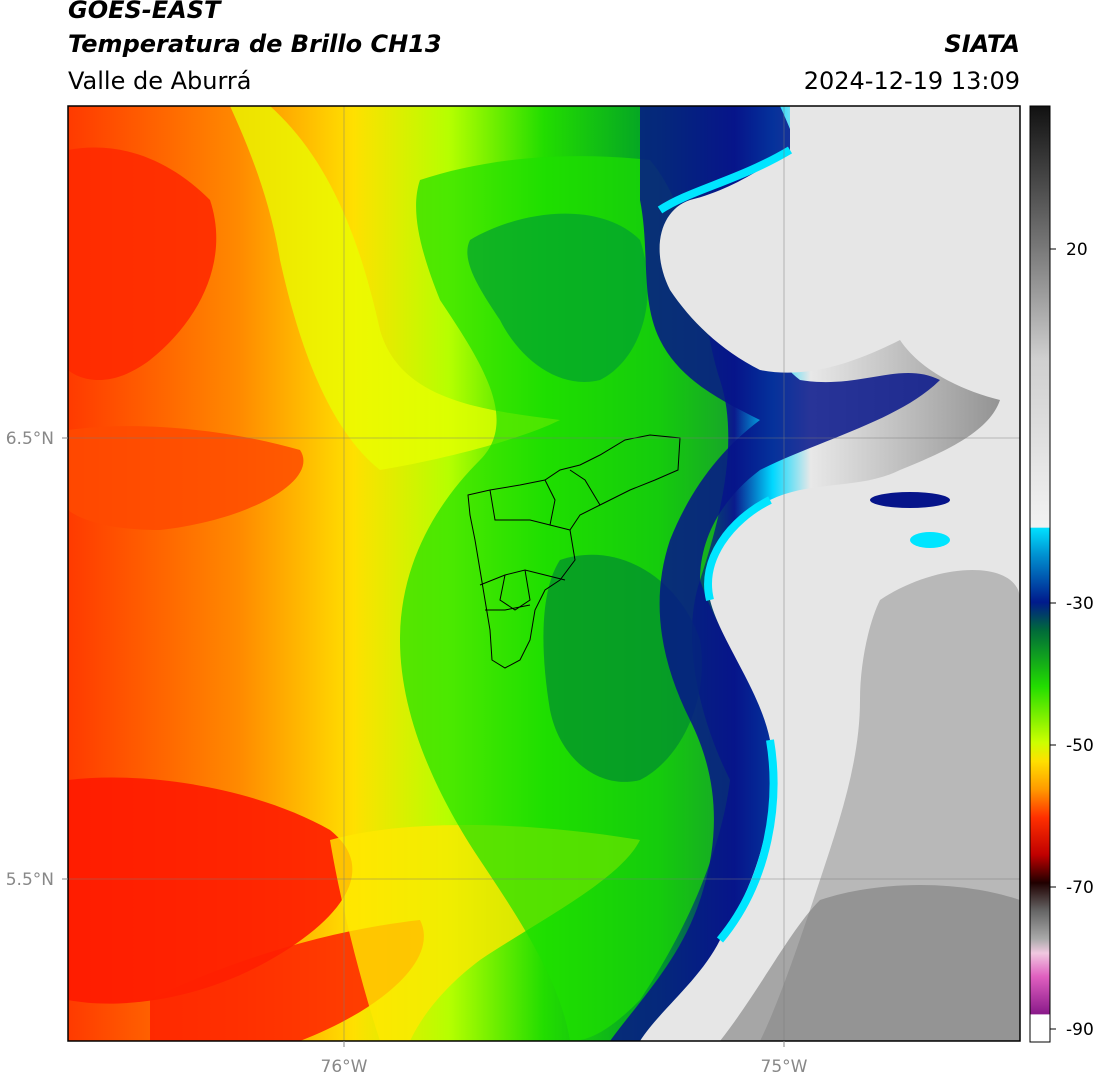  Describe the element at coordinates (911, 81) in the screenshot. I see `timestamp-label: 2024-12-19 13:09` at that location.